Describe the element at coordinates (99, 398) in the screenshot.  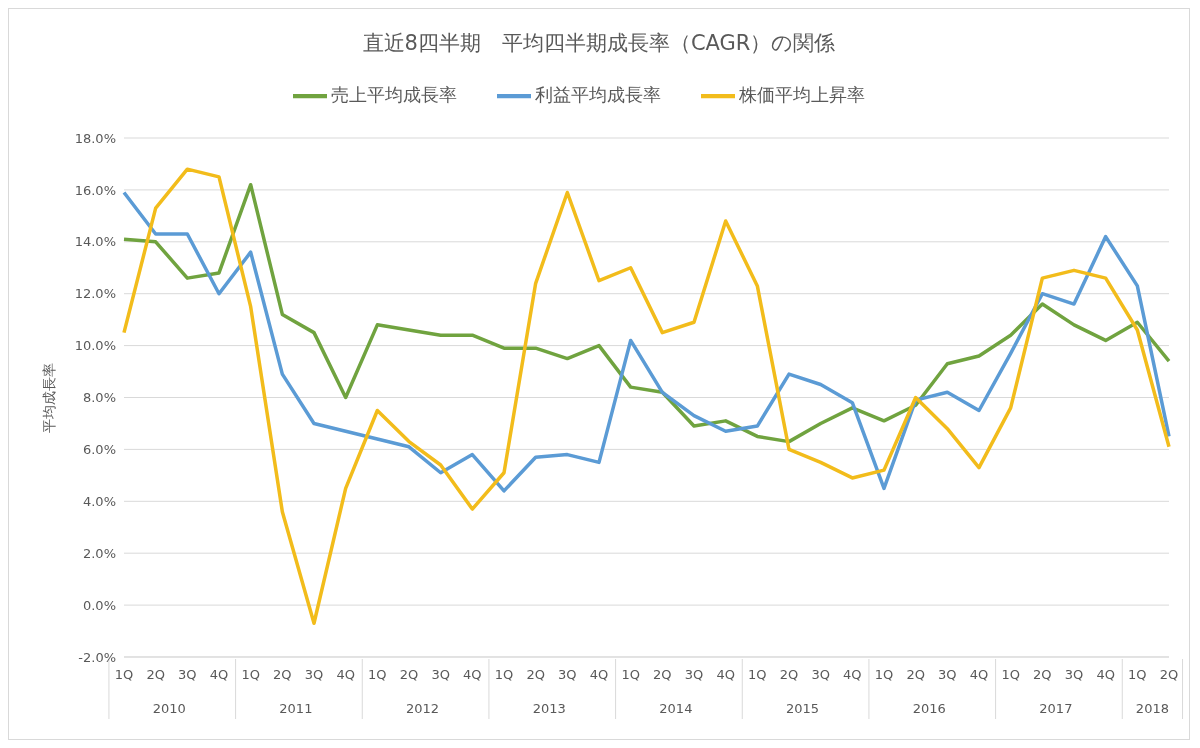
I see `y-tick-label: 8.0%` at that location.